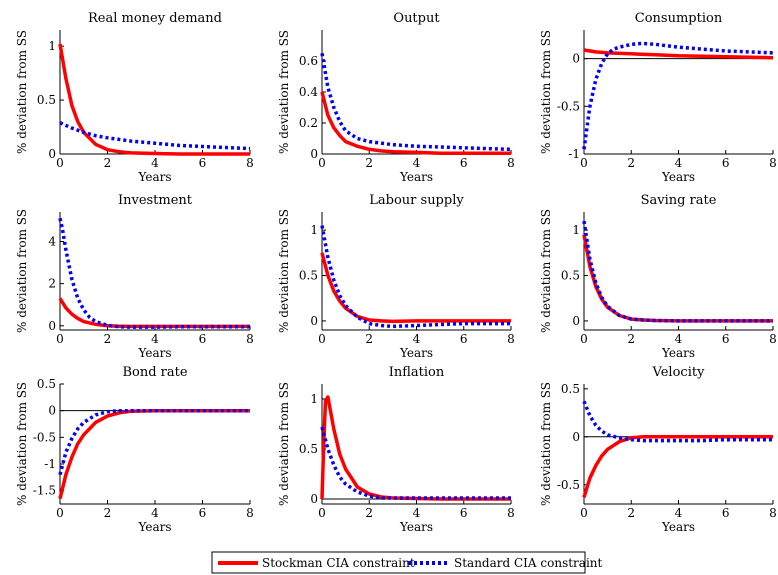 The height and width of the screenshot is (575, 778). Describe the element at coordinates (308, 61) in the screenshot. I see `y-tick-label: 0.6` at that location.